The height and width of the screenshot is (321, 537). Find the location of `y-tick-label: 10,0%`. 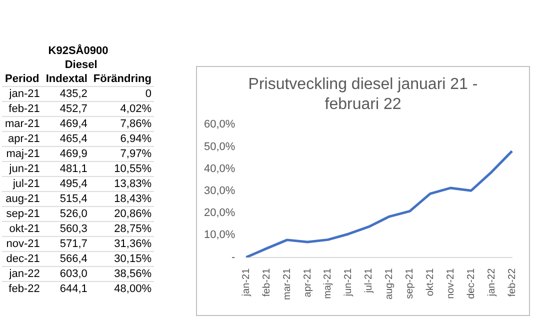

y-tick-label: 10,0% is located at coordinates (220, 235).